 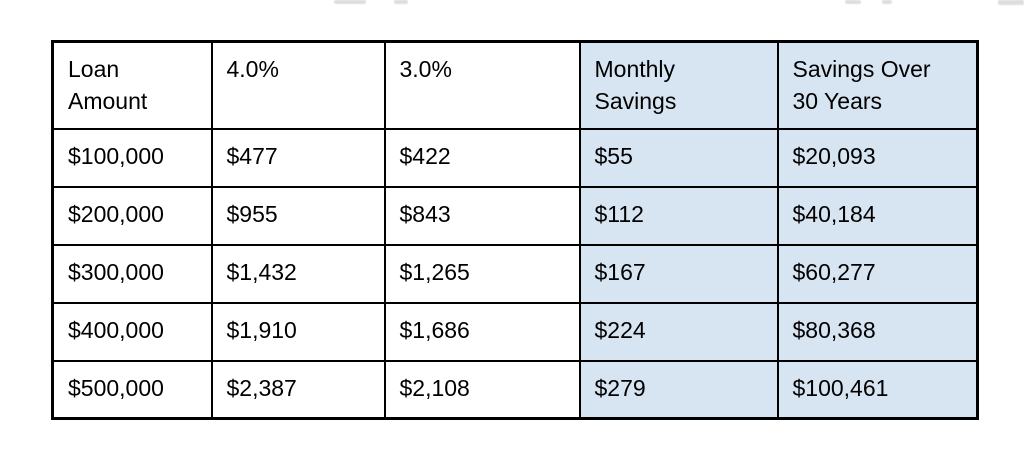 I want to click on table-row: $400,000 $1,910 $1,686 $224 $80,368, so click(x=515, y=331).